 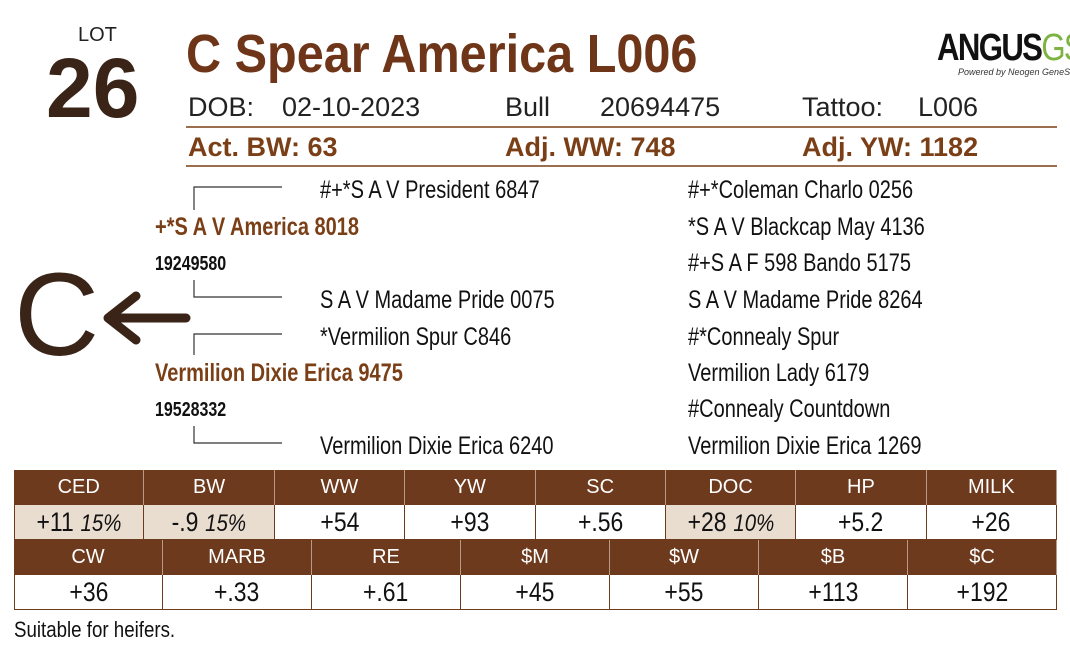 I want to click on title: C Spear America L006, so click(x=470, y=54).